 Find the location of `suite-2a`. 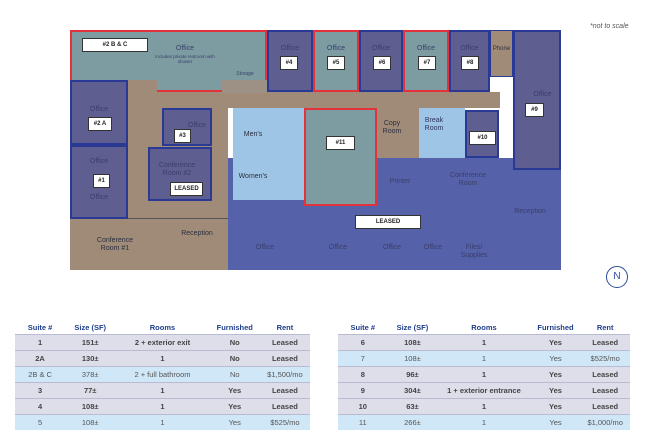

suite-2a is located at coordinates (99, 112).